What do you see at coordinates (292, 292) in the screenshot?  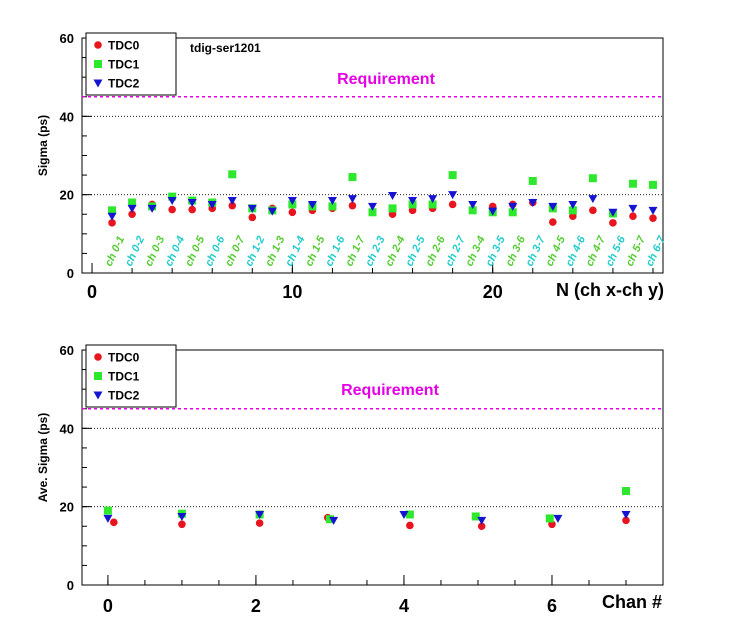 I see `x-tick-label: 10` at bounding box center [292, 292].